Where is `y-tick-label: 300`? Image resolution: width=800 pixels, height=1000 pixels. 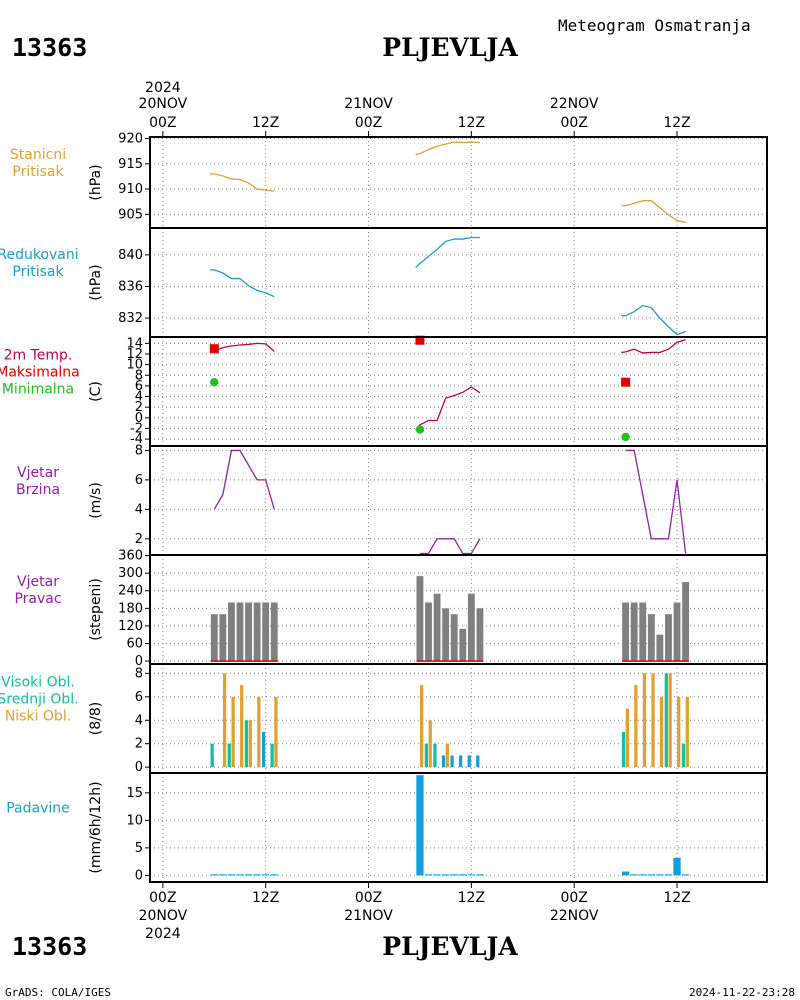
y-tick-label: 300 is located at coordinates (130, 573).